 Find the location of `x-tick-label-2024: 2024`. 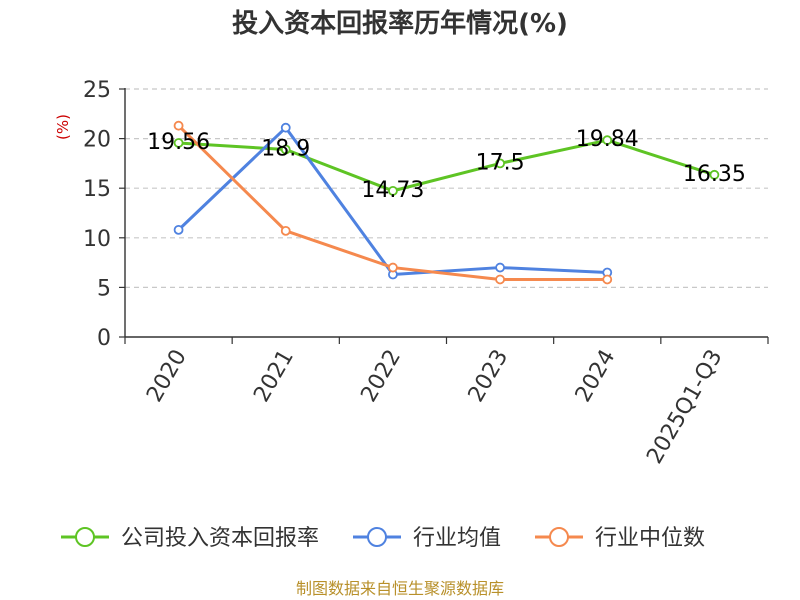

x-tick-label-2024: 2024 is located at coordinates (596, 376).